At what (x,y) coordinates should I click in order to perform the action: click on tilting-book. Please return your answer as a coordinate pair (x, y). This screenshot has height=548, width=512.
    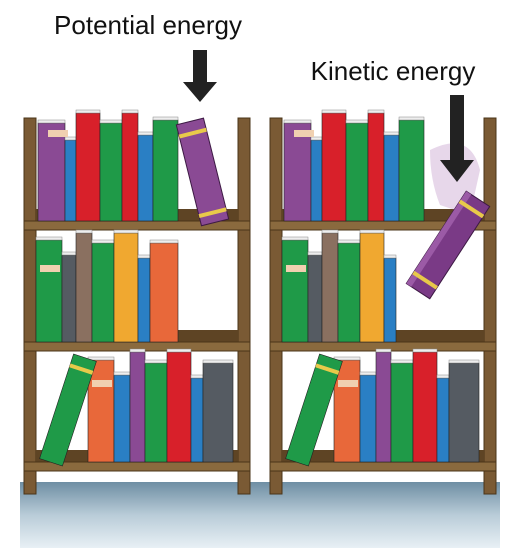
    Looking at the image, I should click on (202, 172).